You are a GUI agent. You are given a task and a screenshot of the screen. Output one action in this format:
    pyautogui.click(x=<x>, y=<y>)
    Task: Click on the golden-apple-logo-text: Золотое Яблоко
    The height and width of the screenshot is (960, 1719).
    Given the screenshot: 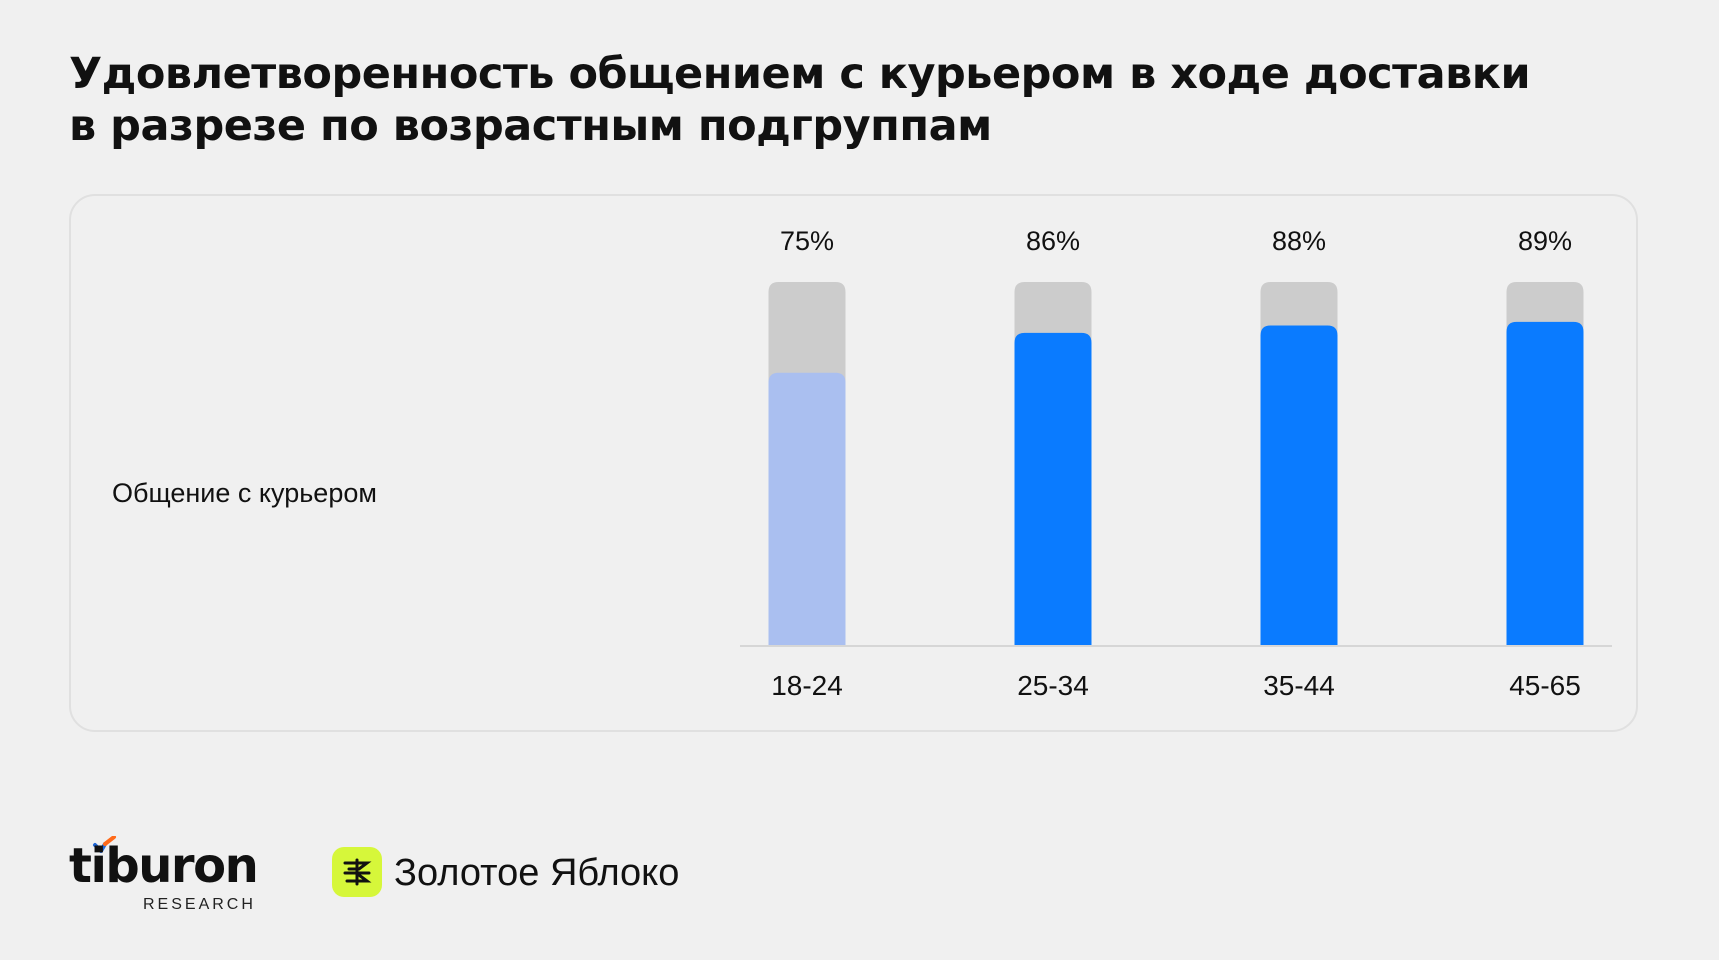 What is the action you would take?
    pyautogui.click(x=536, y=873)
    